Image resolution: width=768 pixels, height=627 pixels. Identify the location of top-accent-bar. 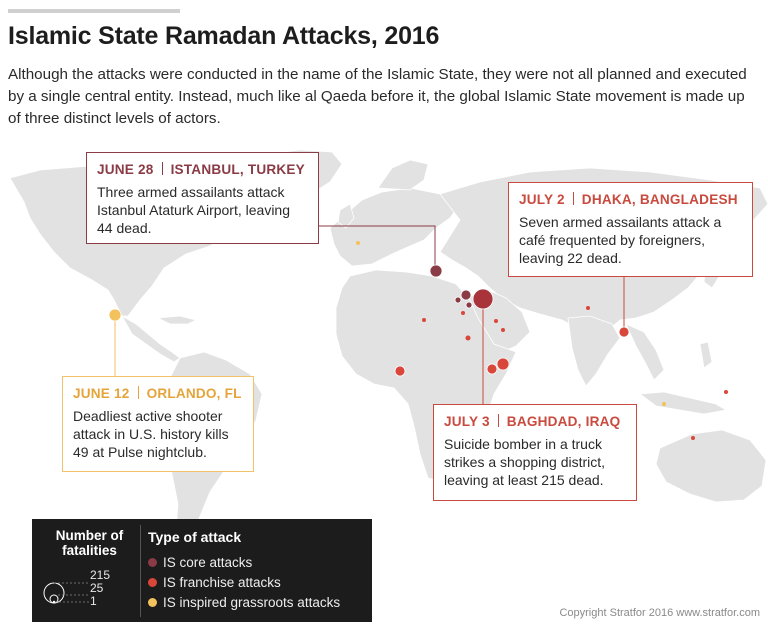
(94, 11).